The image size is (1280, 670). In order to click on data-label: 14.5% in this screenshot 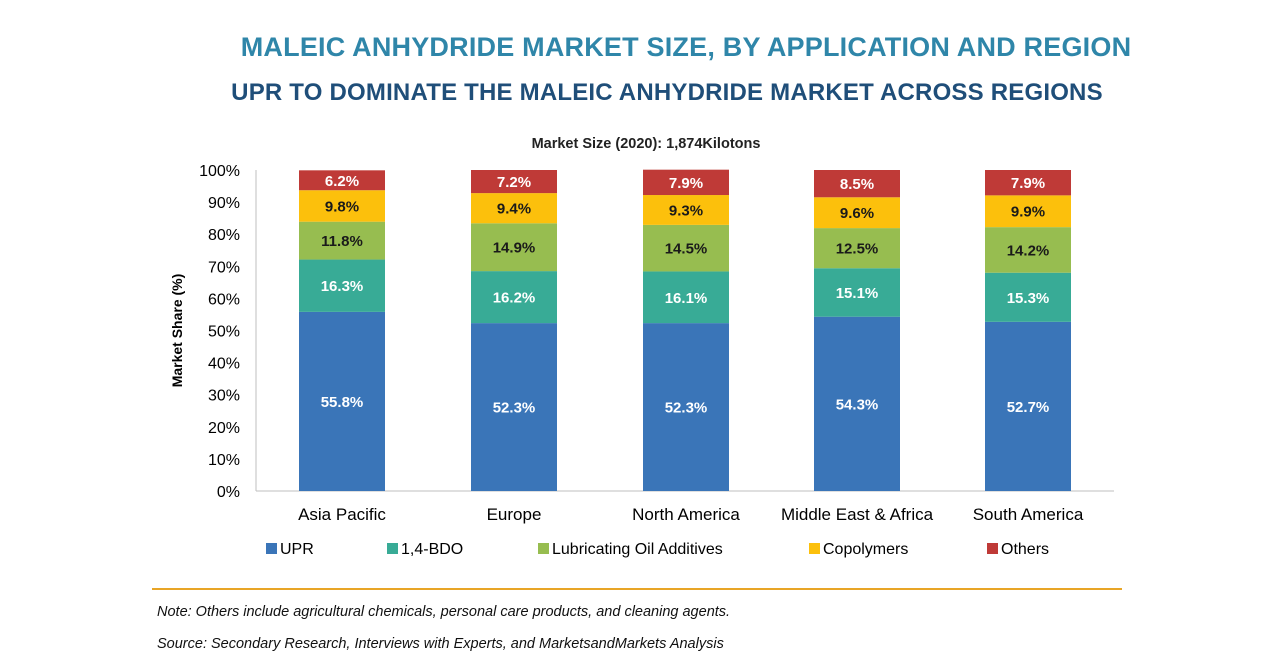, I will do `click(686, 249)`.